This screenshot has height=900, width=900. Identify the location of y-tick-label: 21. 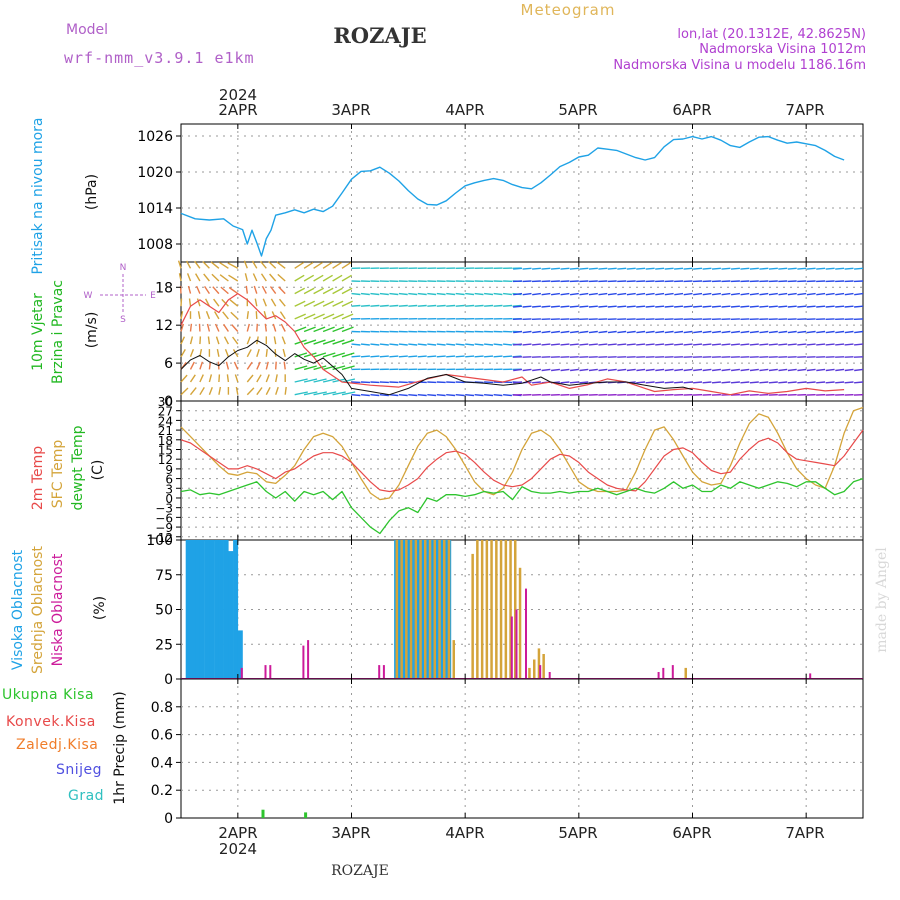
(165, 431).